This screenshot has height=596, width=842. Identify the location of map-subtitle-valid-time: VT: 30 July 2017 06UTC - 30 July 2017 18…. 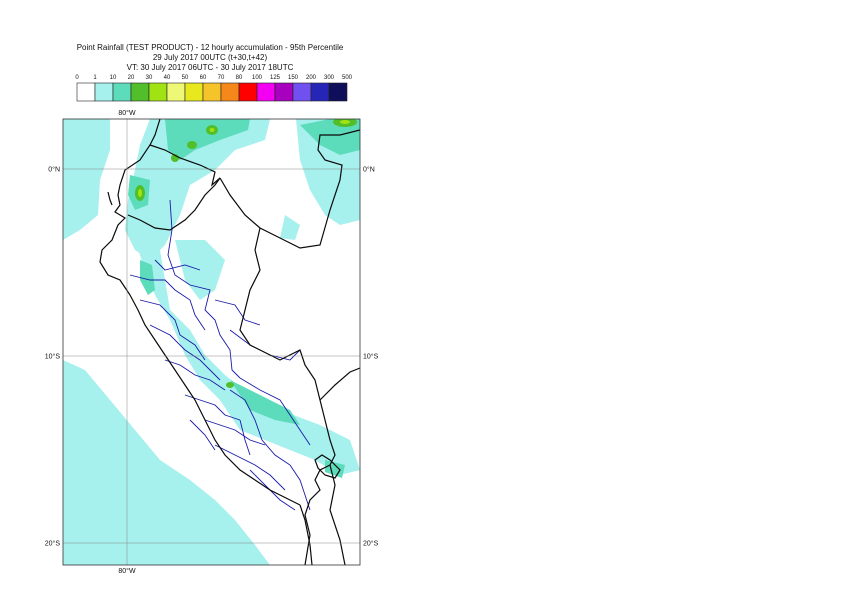
(210, 67).